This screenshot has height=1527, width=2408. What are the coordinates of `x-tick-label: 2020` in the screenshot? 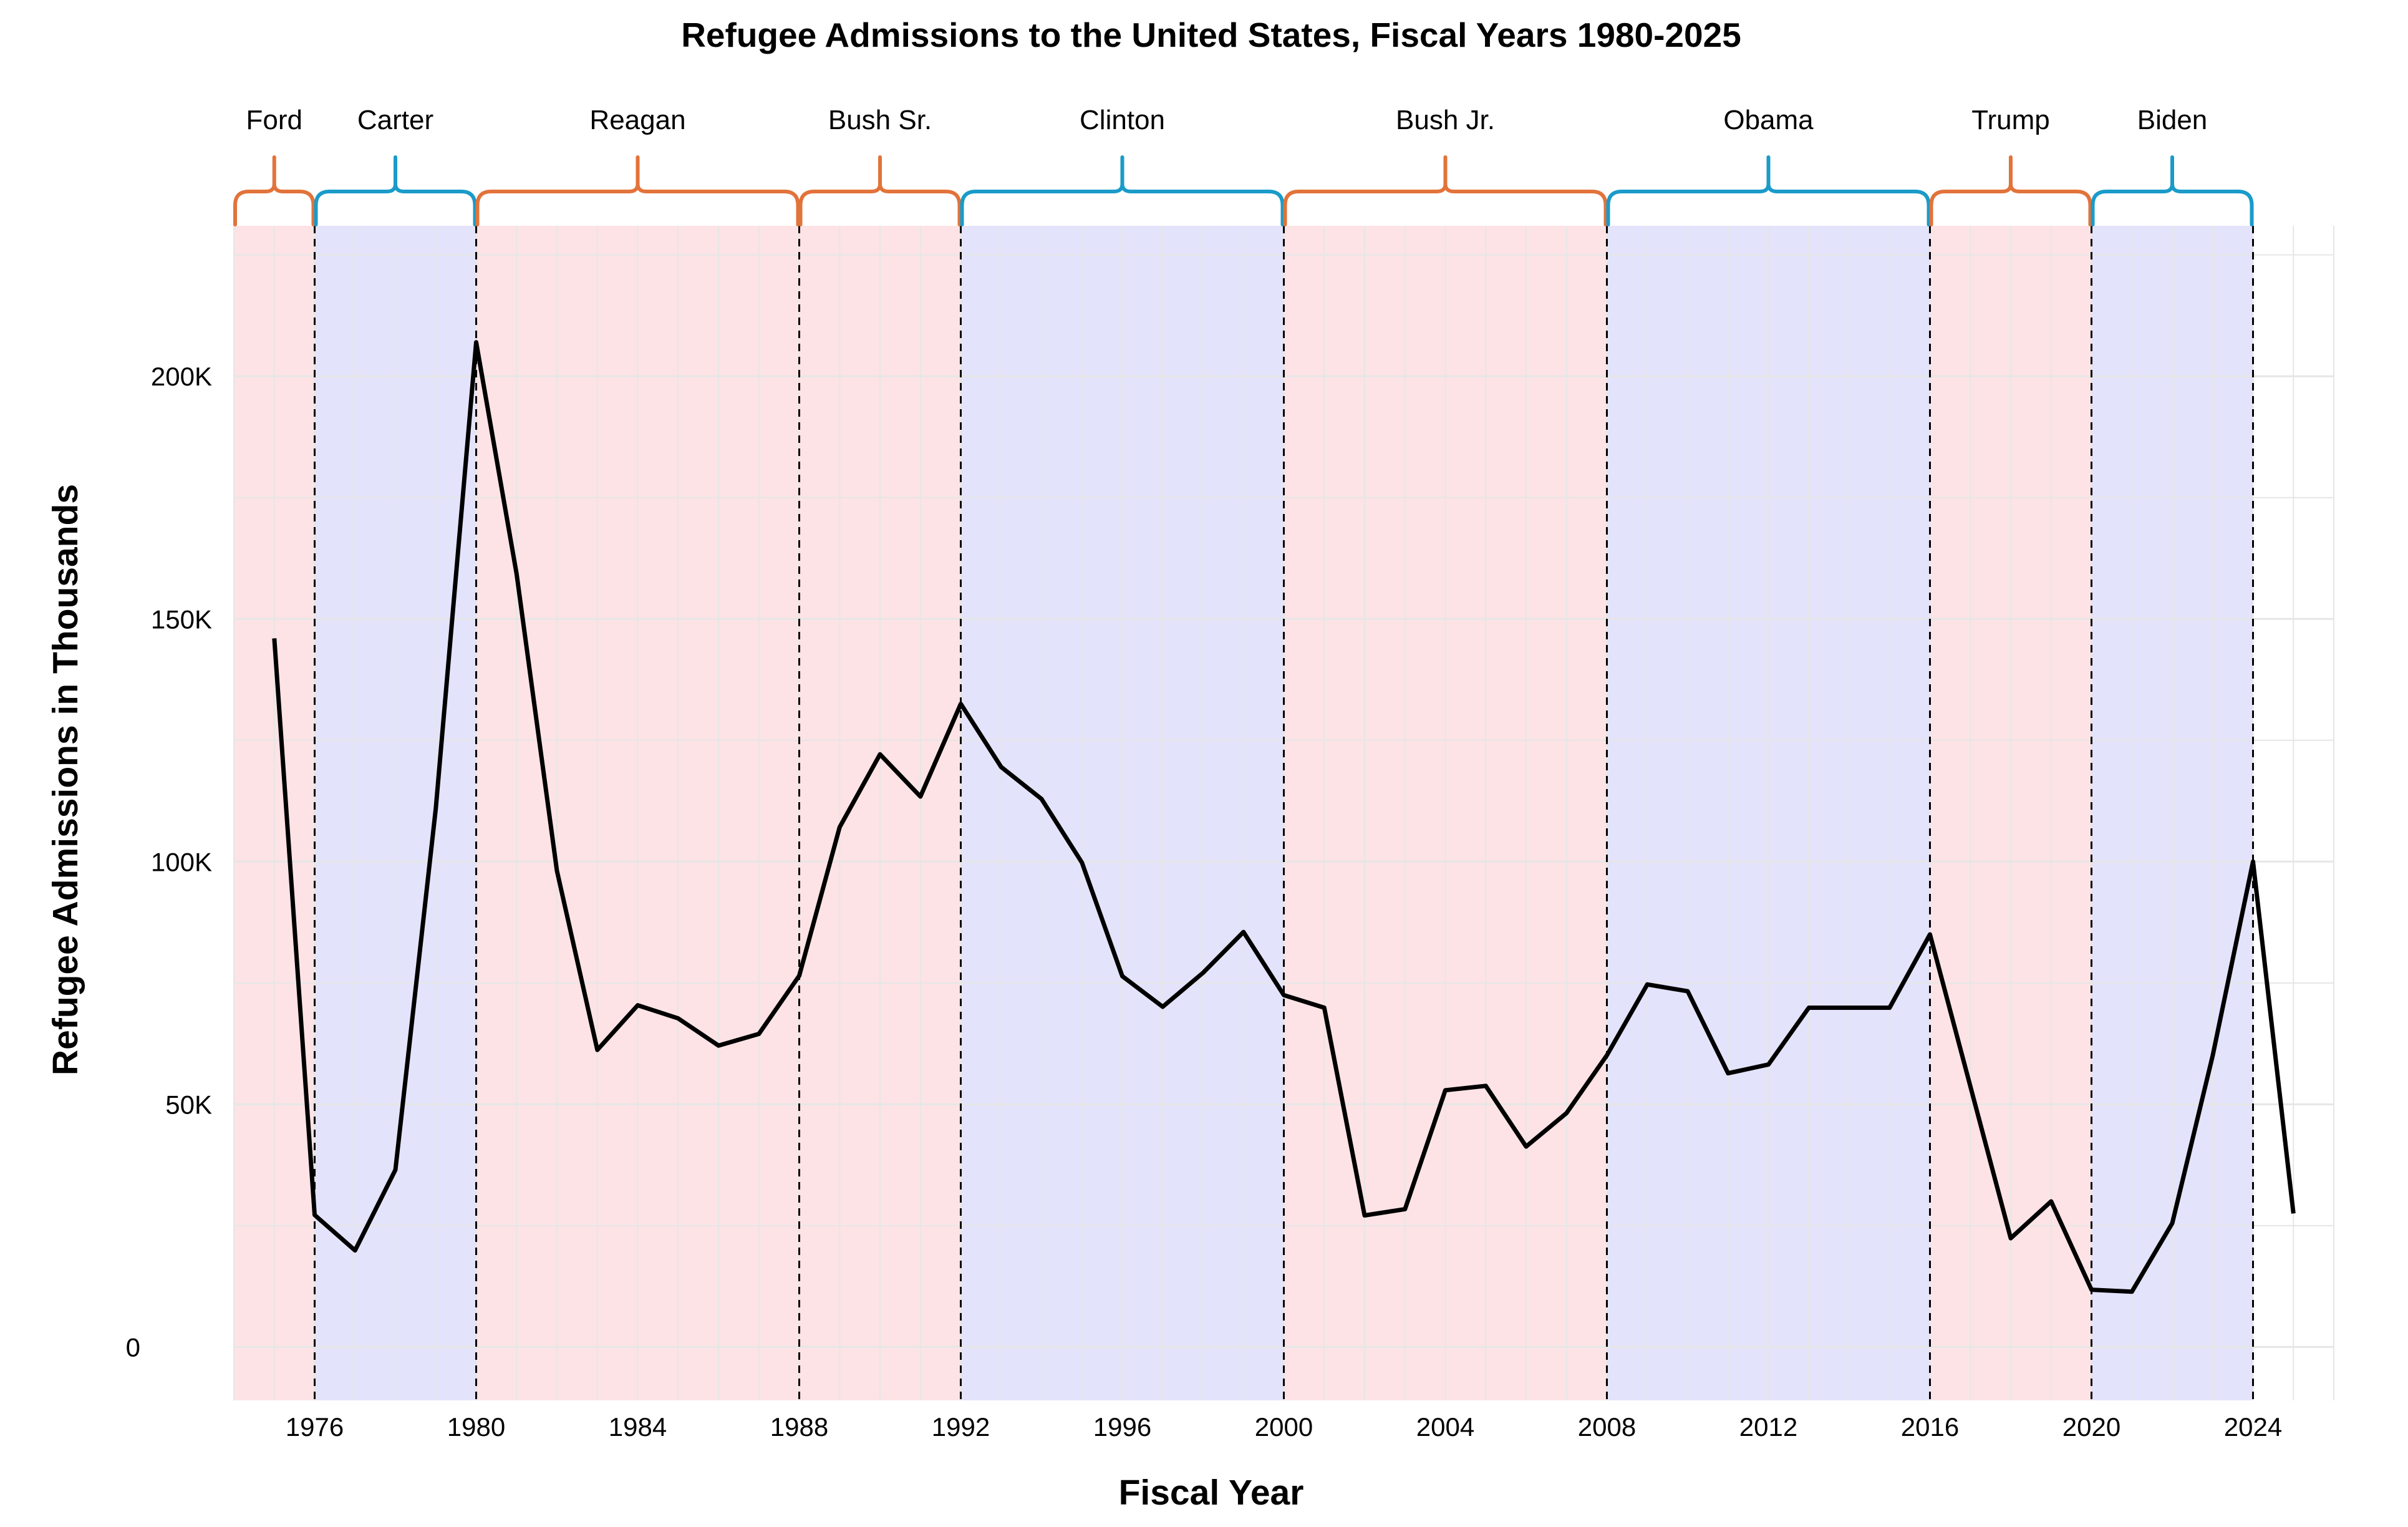 It's located at (2091, 1427).